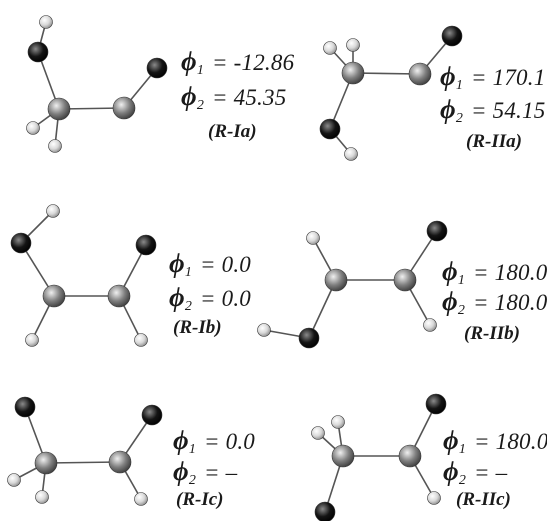 This screenshot has width=547, height=521. I want to click on phi1-label-r-iia: ϕ1 = 170.1, so click(492, 78).